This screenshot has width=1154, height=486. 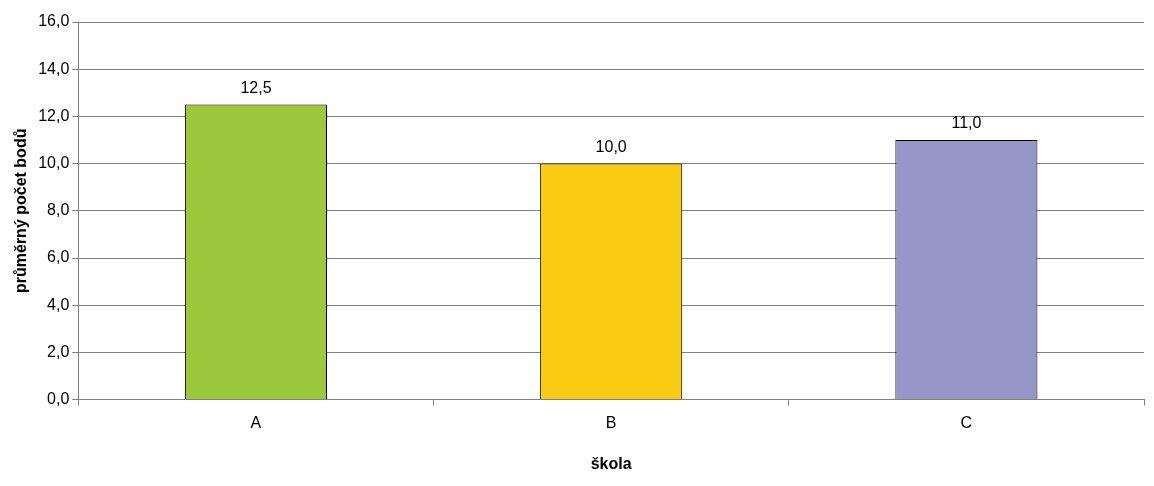 I want to click on y-tick-label: 6,0, so click(x=58, y=257).